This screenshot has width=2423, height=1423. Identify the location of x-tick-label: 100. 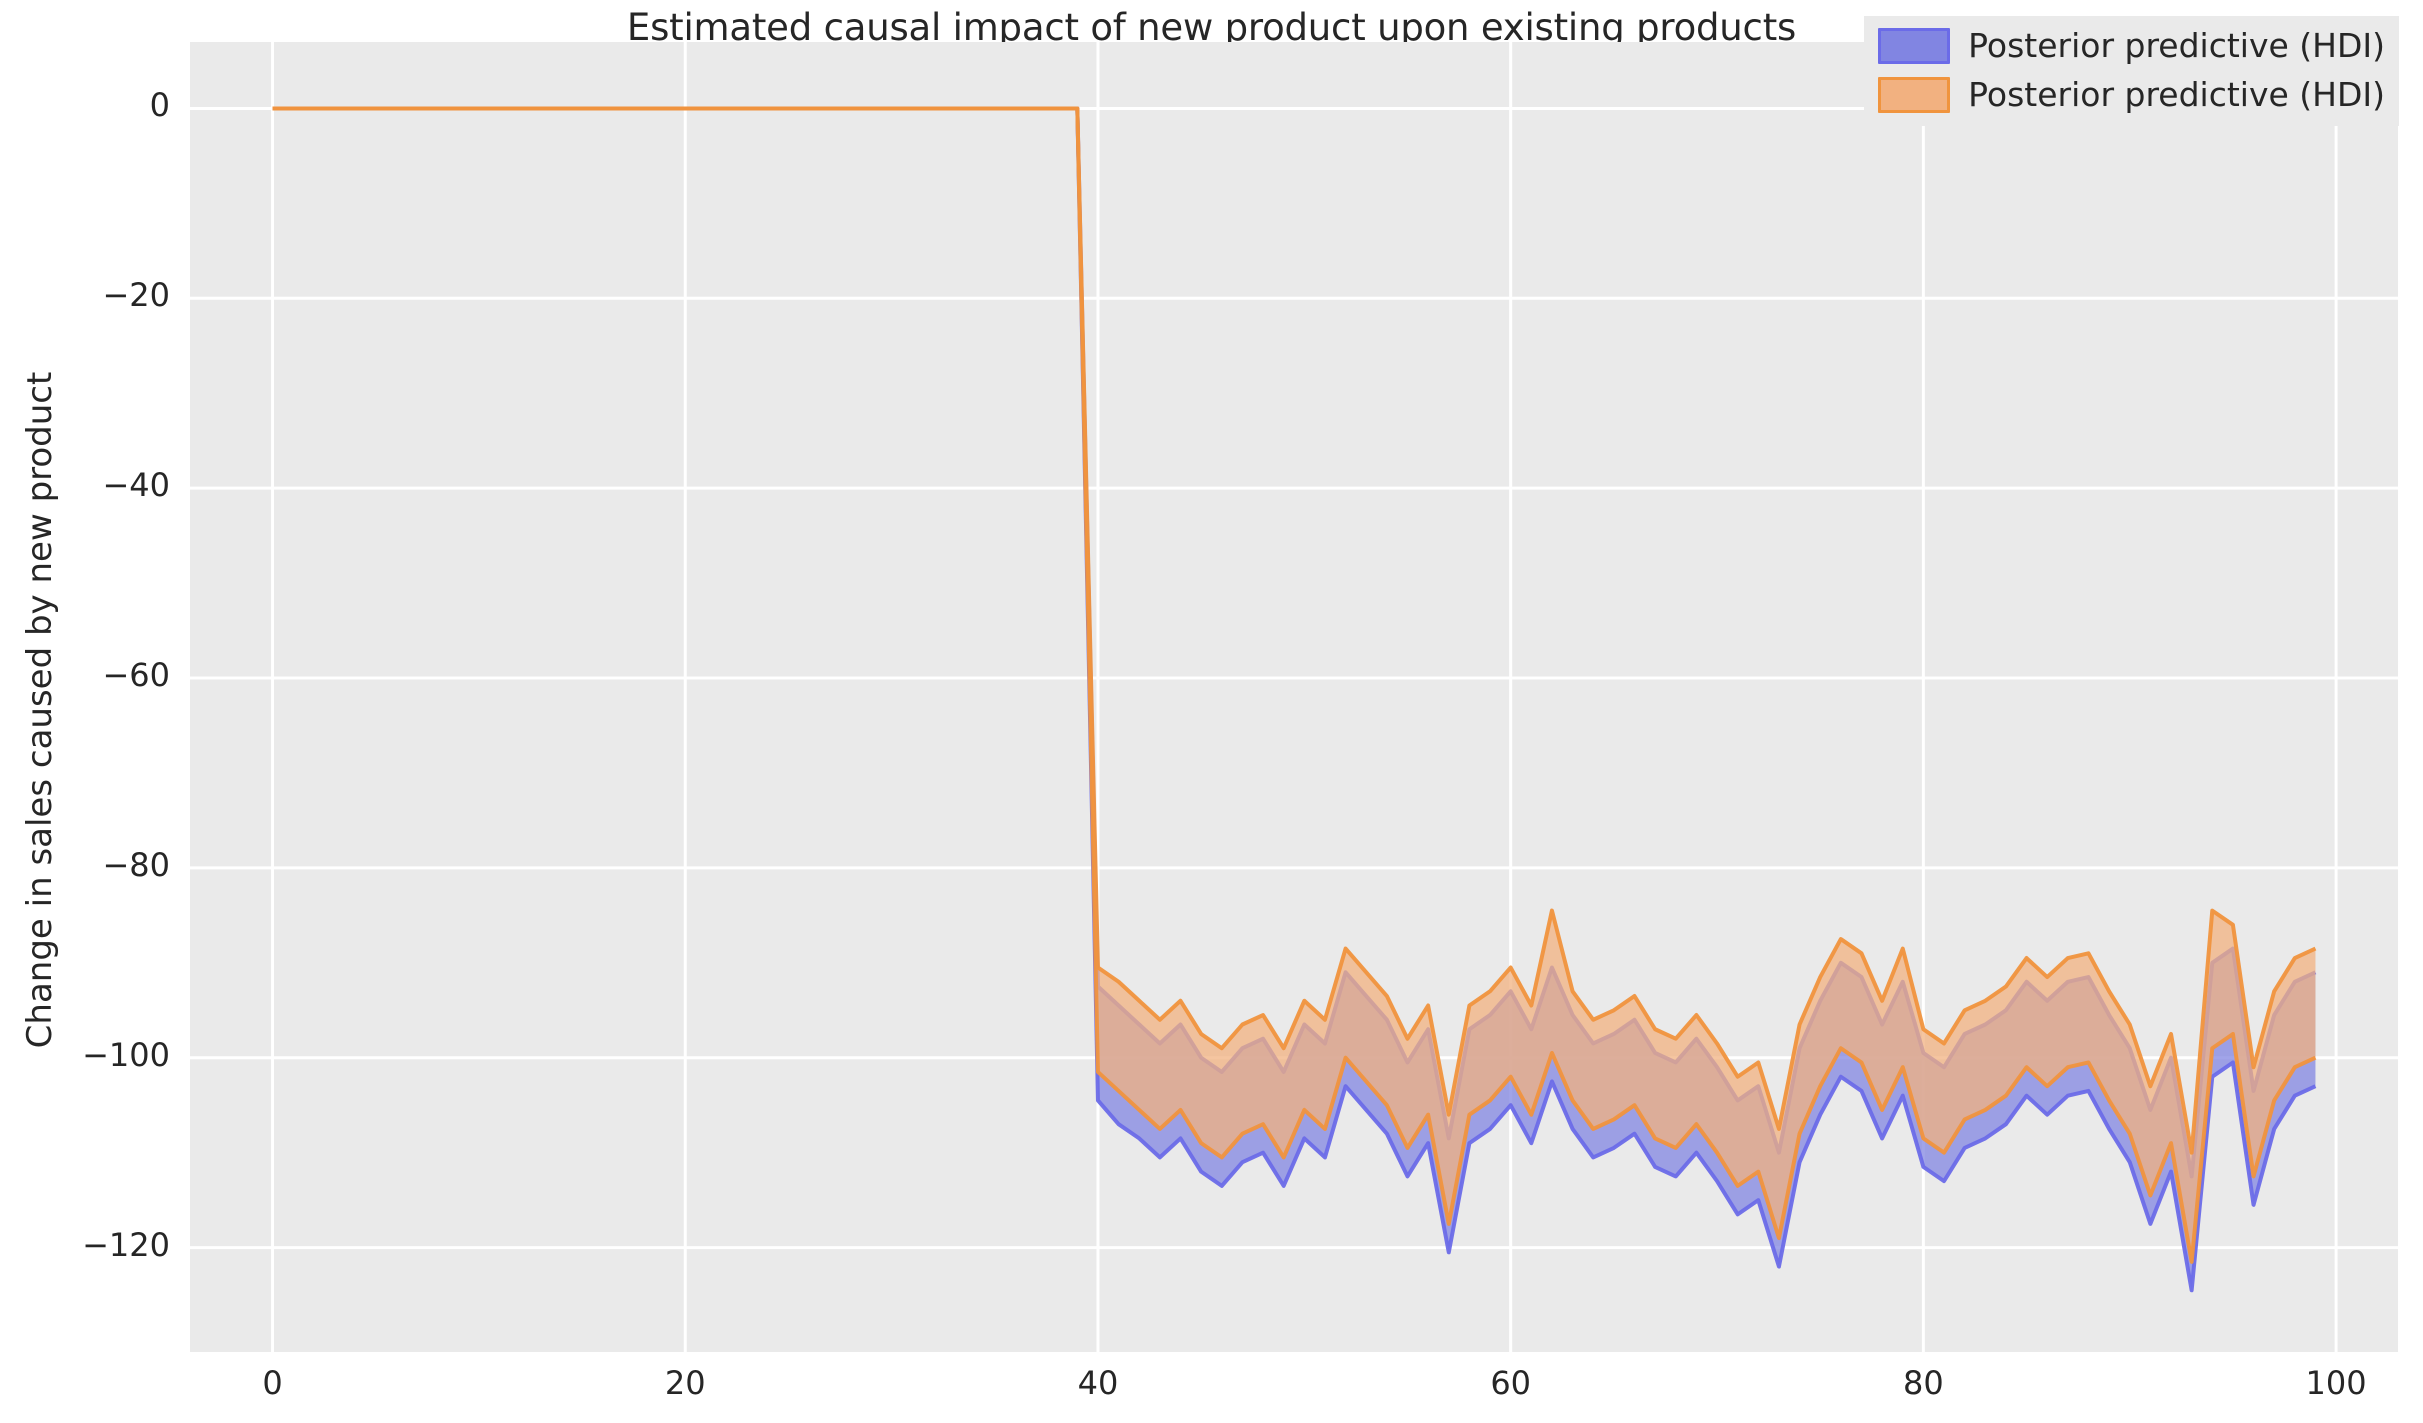
(2336, 1383).